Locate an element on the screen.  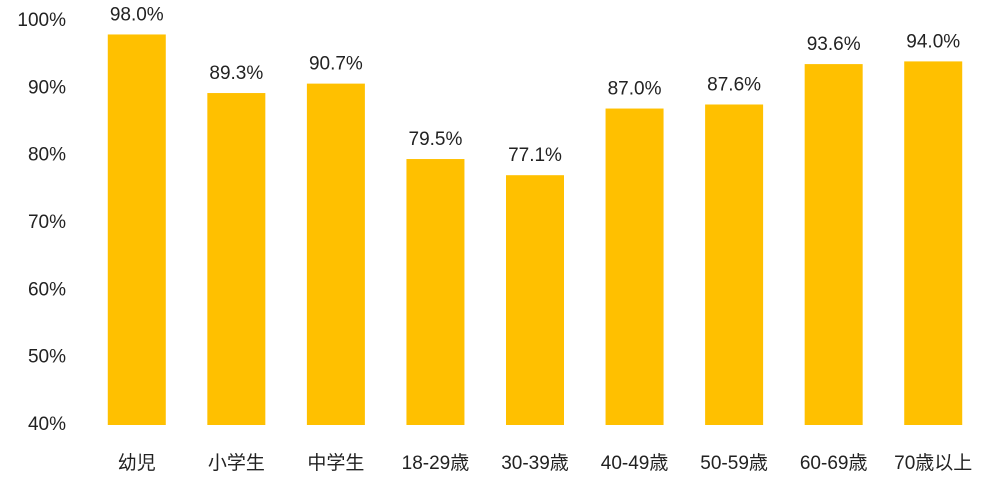
x-tick-label: 中学生 is located at coordinates (335, 463).